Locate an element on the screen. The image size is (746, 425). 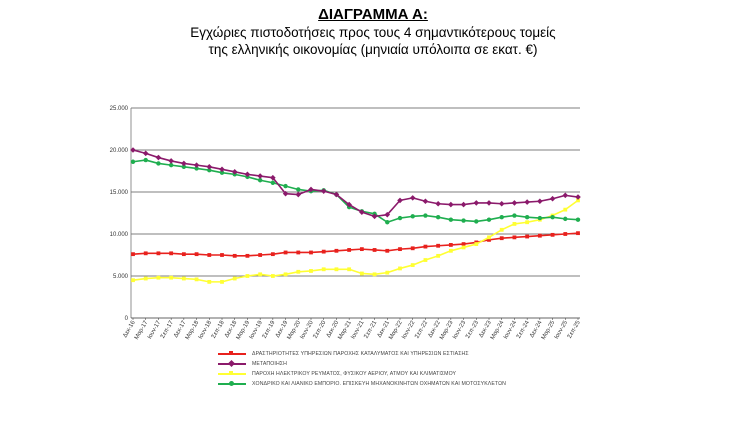
y-tick-label: 25.000 is located at coordinates (119, 109).